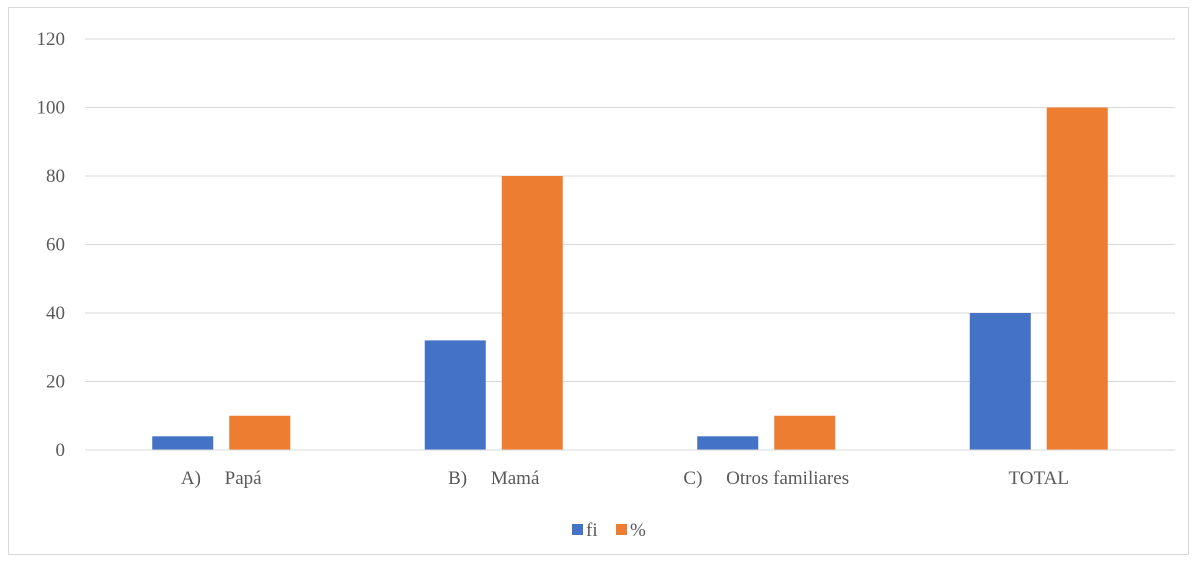 Image resolution: width=1198 pixels, height=563 pixels. Describe the element at coordinates (621, 529) in the screenshot. I see `legend-swatch-pct` at that location.